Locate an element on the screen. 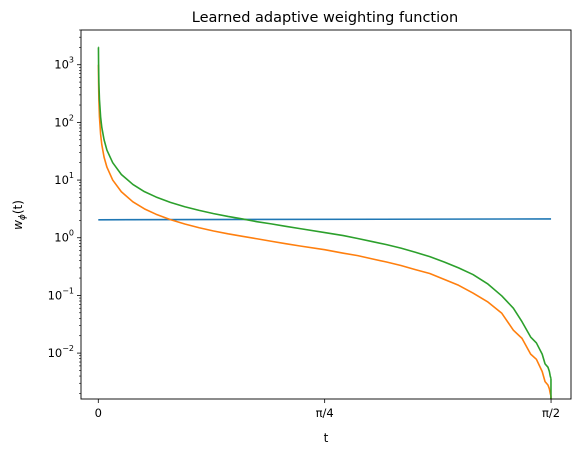 The width and height of the screenshot is (583, 454). y-tick-label-5: 10³ is located at coordinates (64, 64).